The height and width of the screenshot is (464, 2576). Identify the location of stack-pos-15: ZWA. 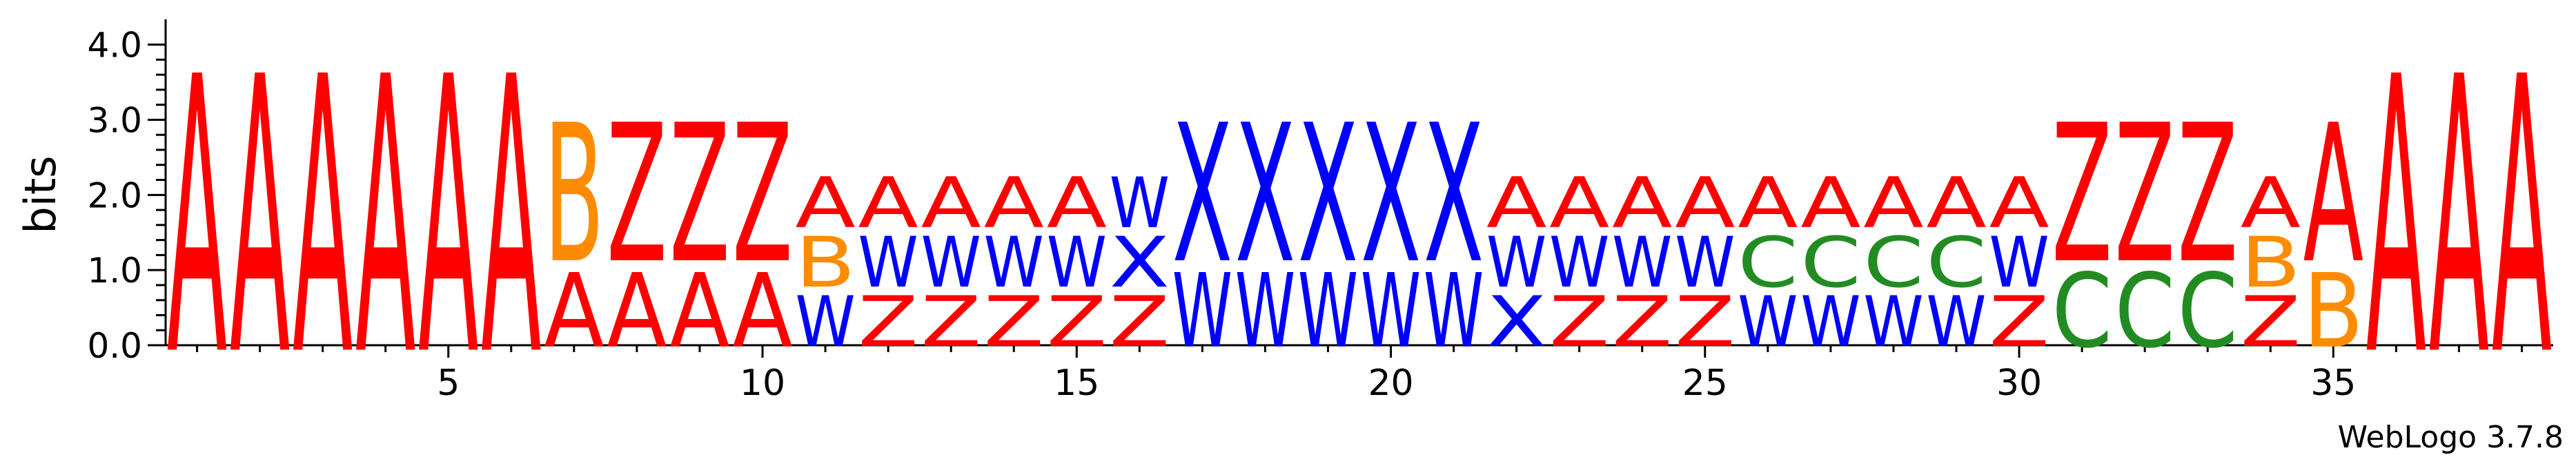
(1077, 262).